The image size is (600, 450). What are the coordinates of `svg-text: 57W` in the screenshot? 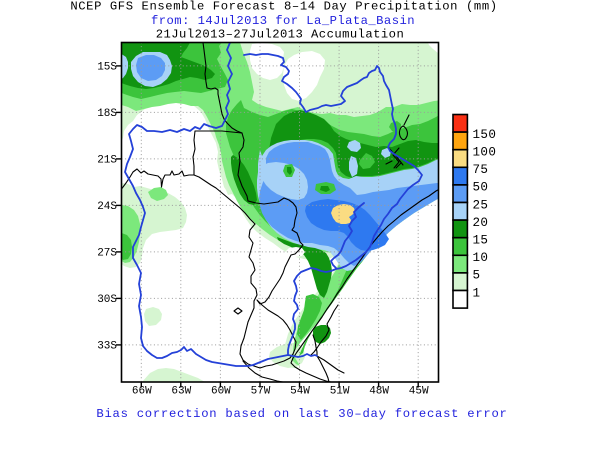 It's located at (261, 392).